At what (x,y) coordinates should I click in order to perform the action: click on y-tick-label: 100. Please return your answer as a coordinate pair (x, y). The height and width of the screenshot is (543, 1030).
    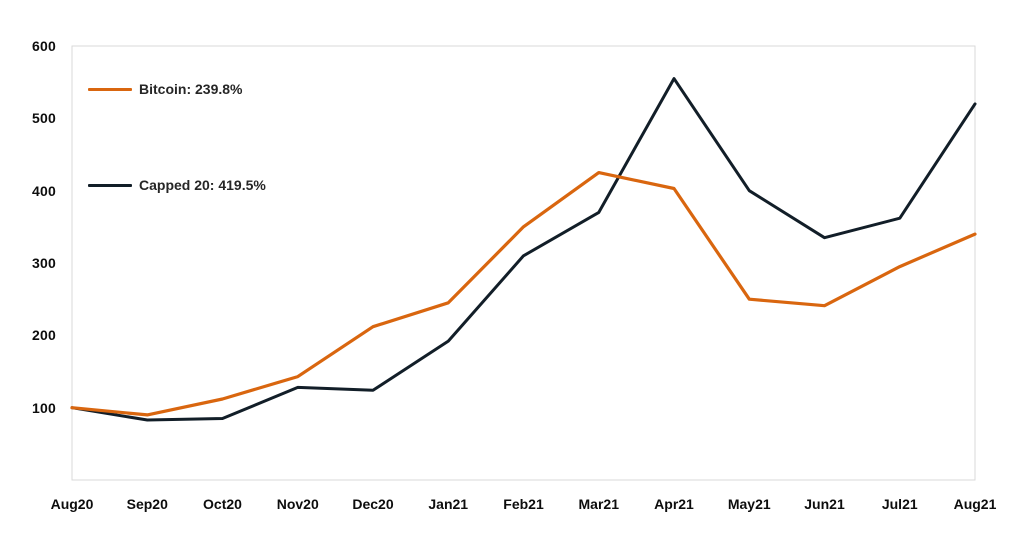
    Looking at the image, I should click on (44, 407).